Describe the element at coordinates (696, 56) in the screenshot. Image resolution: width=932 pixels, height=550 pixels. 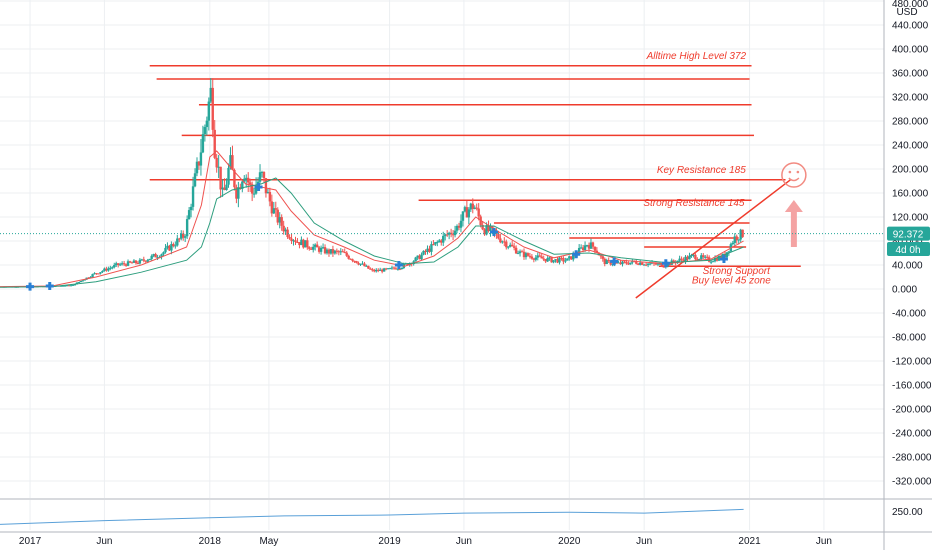
I see `annotation-label: Alltime High Level 372` at that location.